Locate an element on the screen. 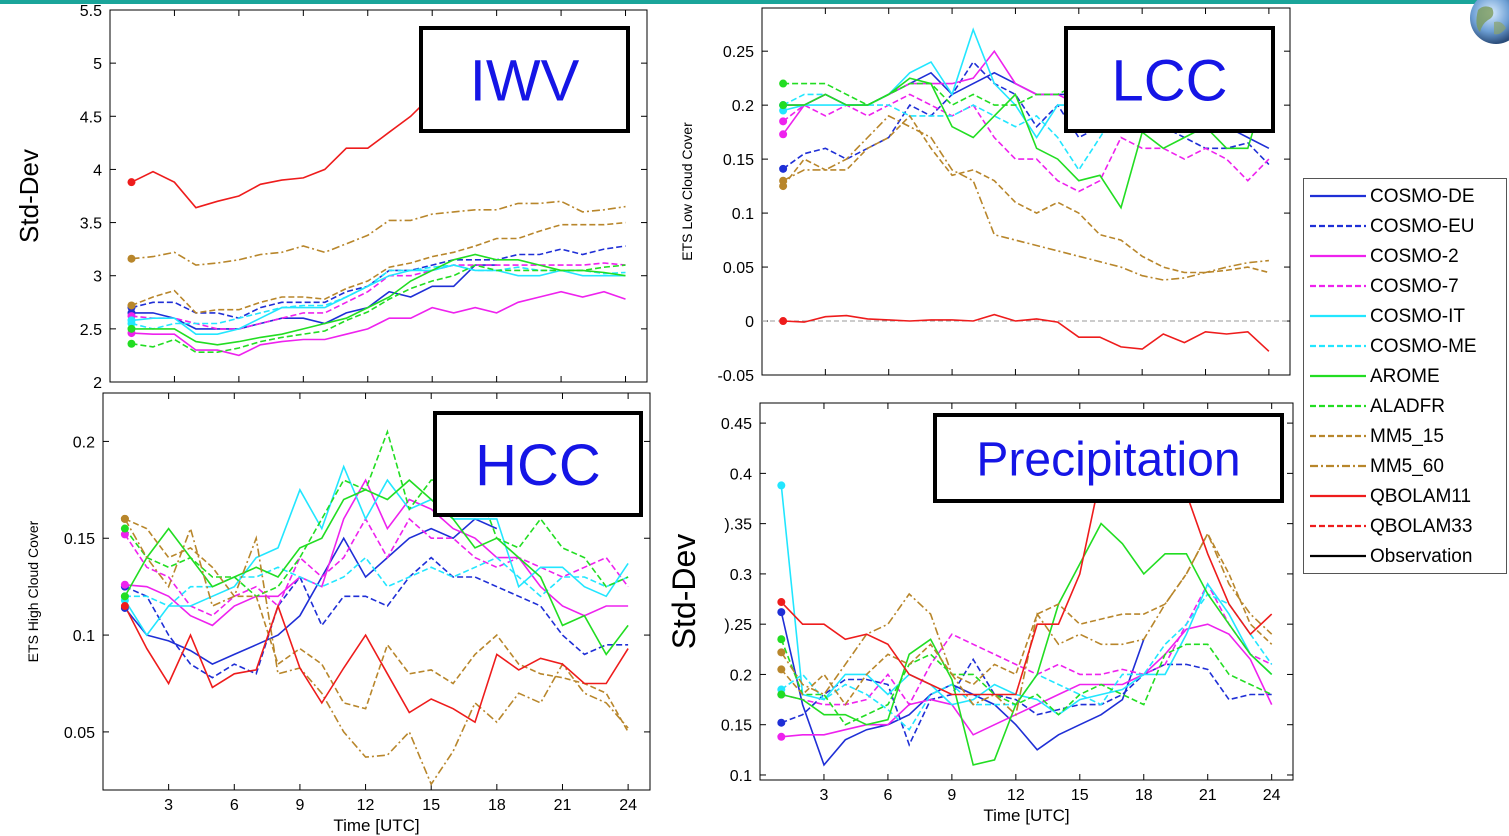 This screenshot has height=836, width=1509. iwv-series-aladfr is located at coordinates (378, 308).